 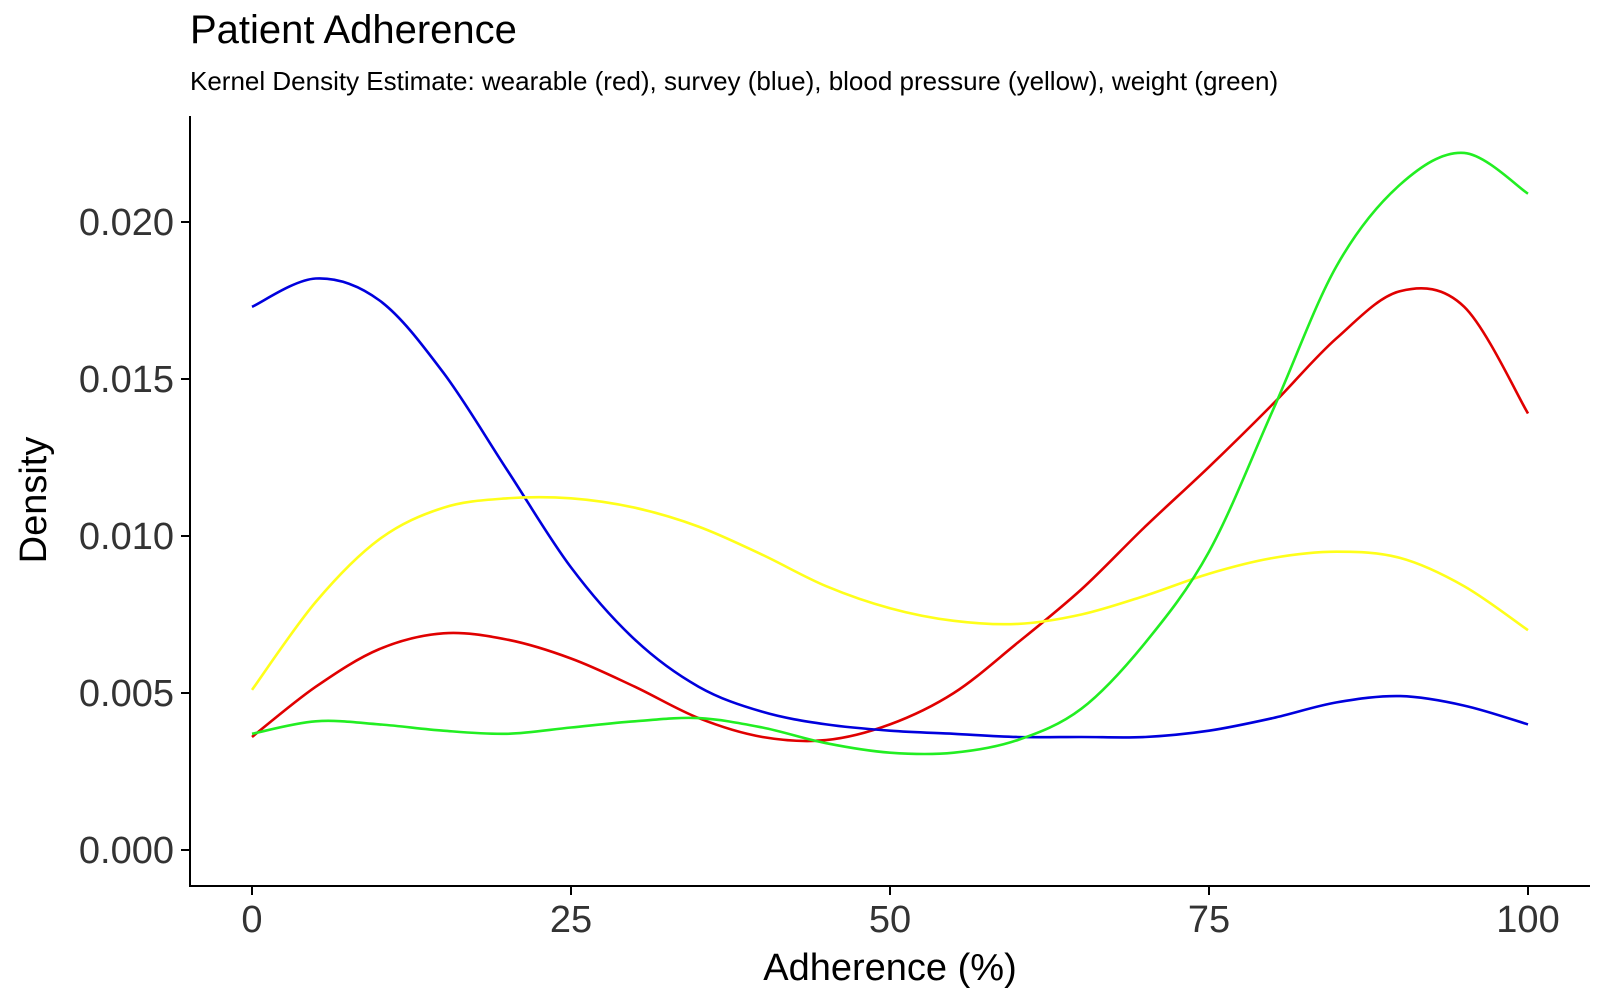 I want to click on chart-title: Patient Adherence, so click(x=353, y=30).